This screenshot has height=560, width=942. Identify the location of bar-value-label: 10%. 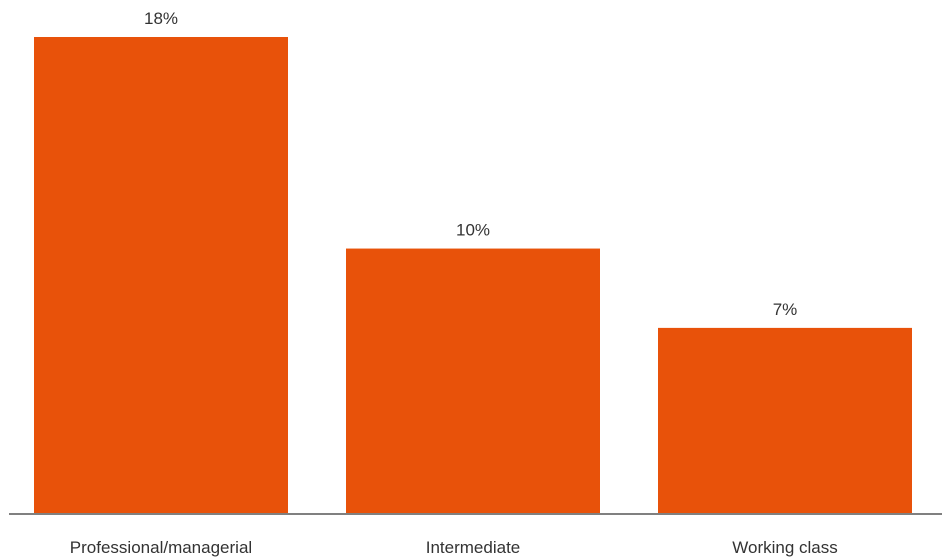
(473, 230).